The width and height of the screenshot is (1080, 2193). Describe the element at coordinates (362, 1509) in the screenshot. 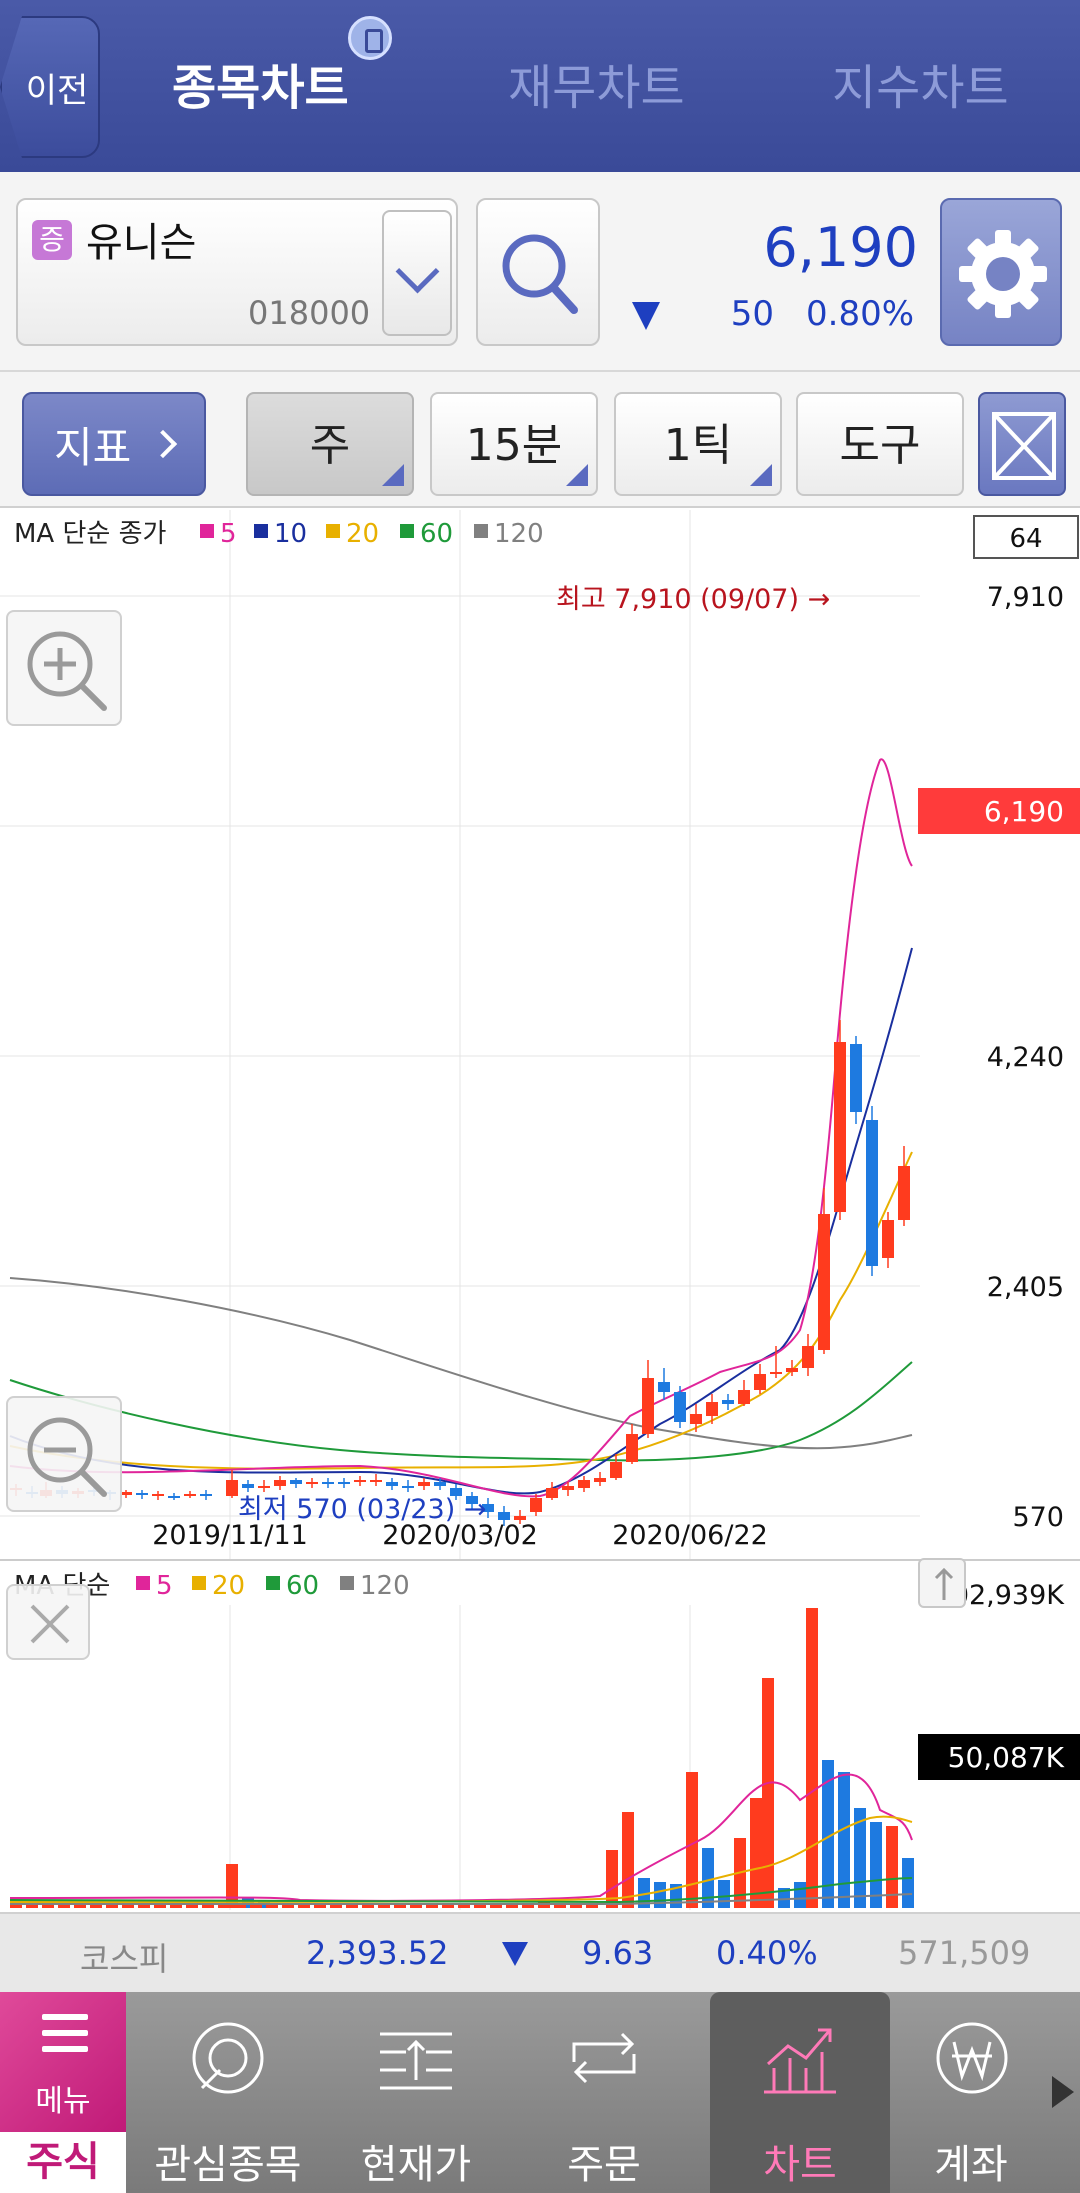

I see `low-annotation: 최저 570 (03/23) →` at that location.